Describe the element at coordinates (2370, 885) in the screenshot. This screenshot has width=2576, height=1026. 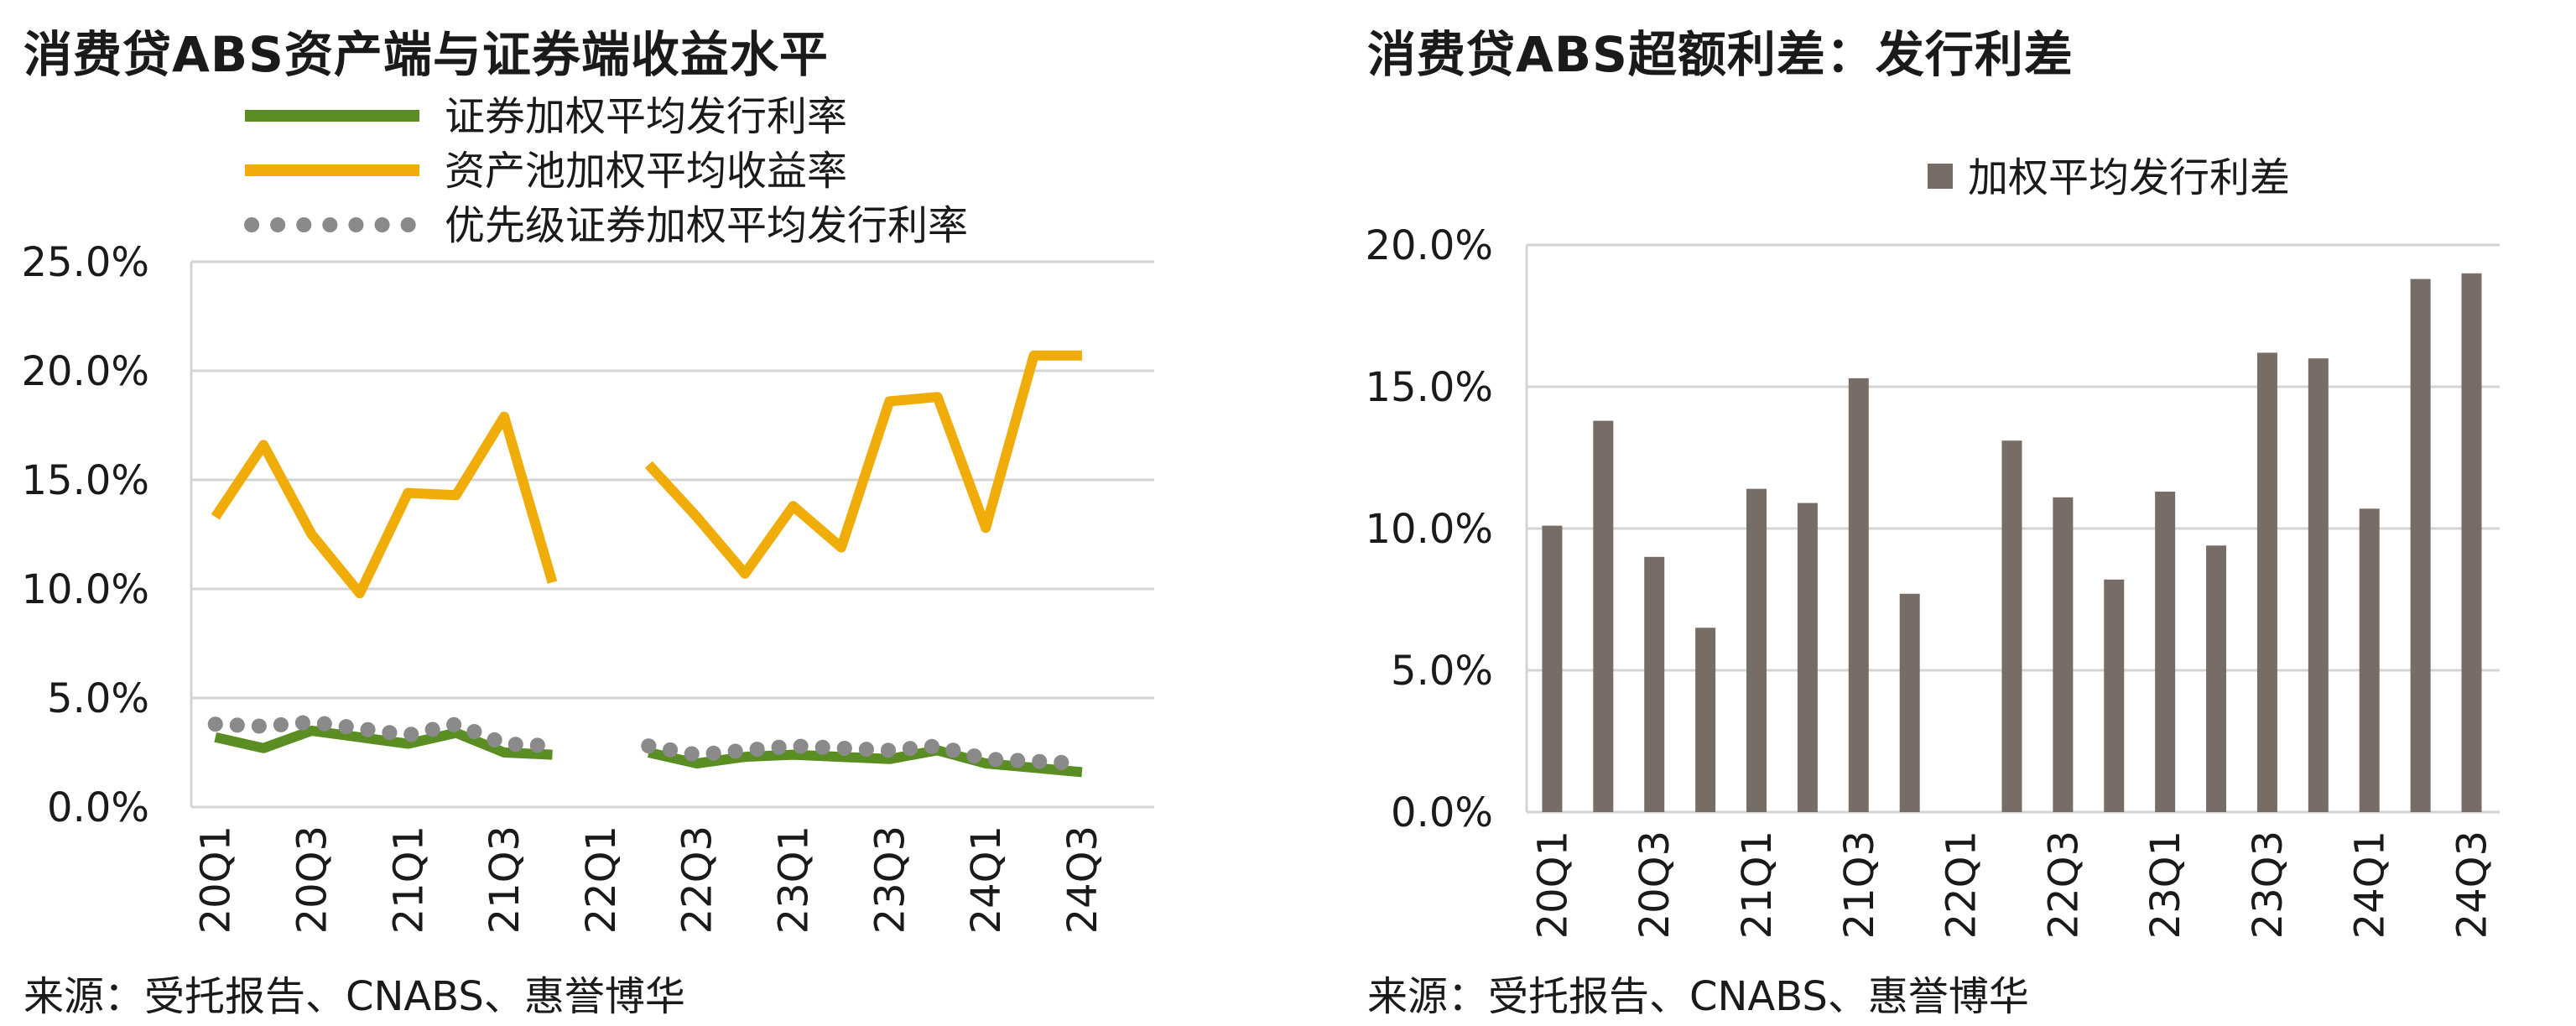
I see `right-x-tick-label: 24Q1` at that location.